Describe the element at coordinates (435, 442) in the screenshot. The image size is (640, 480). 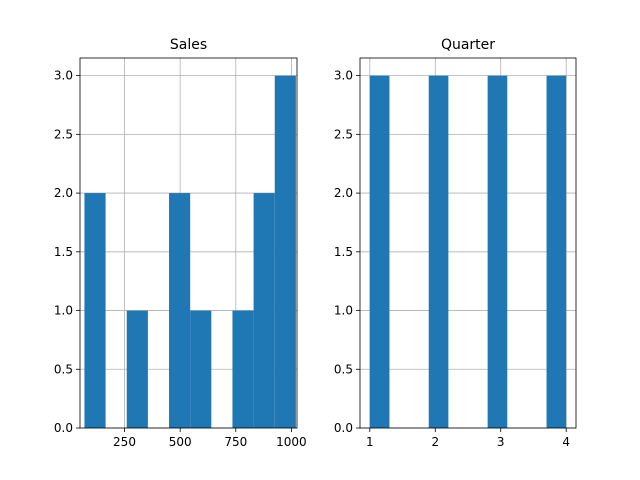
I see `x-tick-label: 2` at that location.